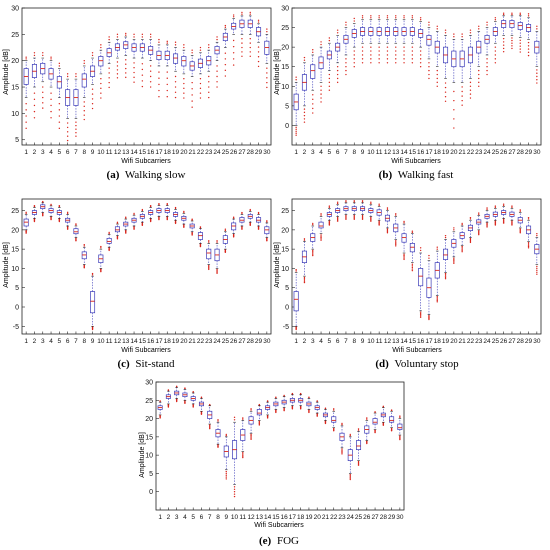 The height and width of the screenshot is (550, 550). I want to click on x-tick-label: 22, so click(201, 152).